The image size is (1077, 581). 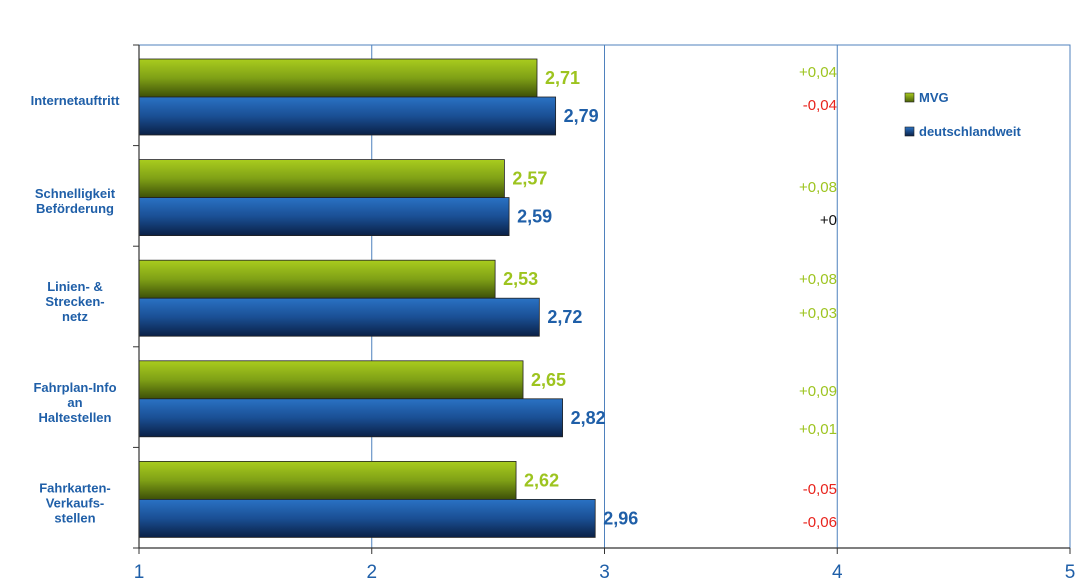 What do you see at coordinates (75, 286) in the screenshot?
I see `category-label: Linien- &` at bounding box center [75, 286].